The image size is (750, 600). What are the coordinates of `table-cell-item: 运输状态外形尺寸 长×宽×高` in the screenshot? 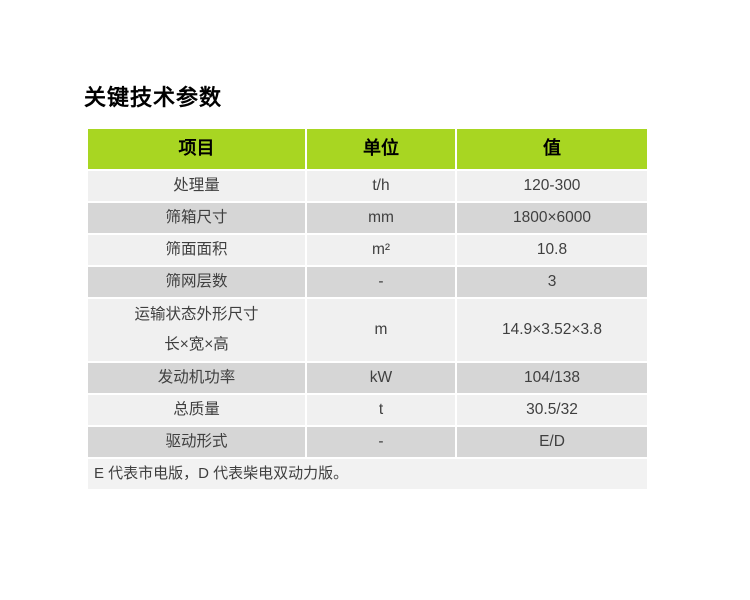 It's located at (196, 330).